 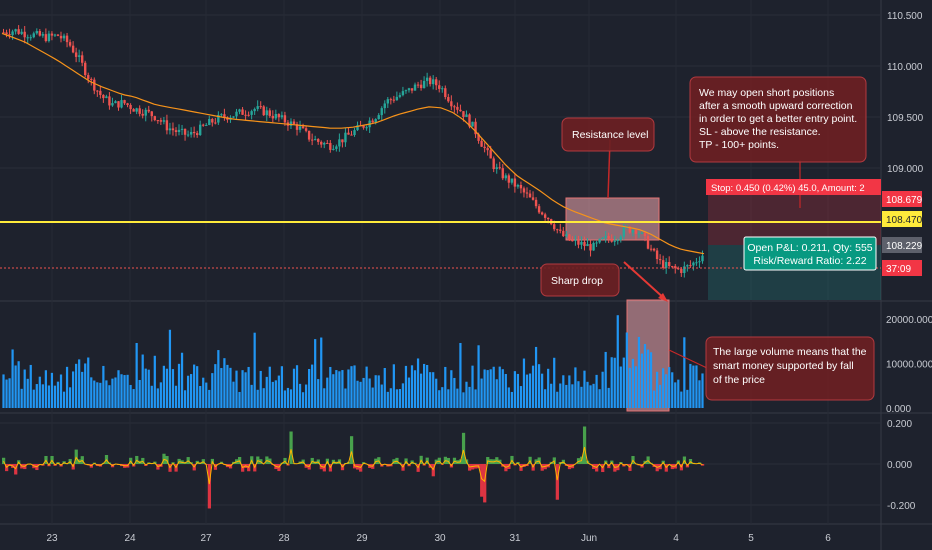 I want to click on time-tick-label: 6, so click(x=828, y=538).